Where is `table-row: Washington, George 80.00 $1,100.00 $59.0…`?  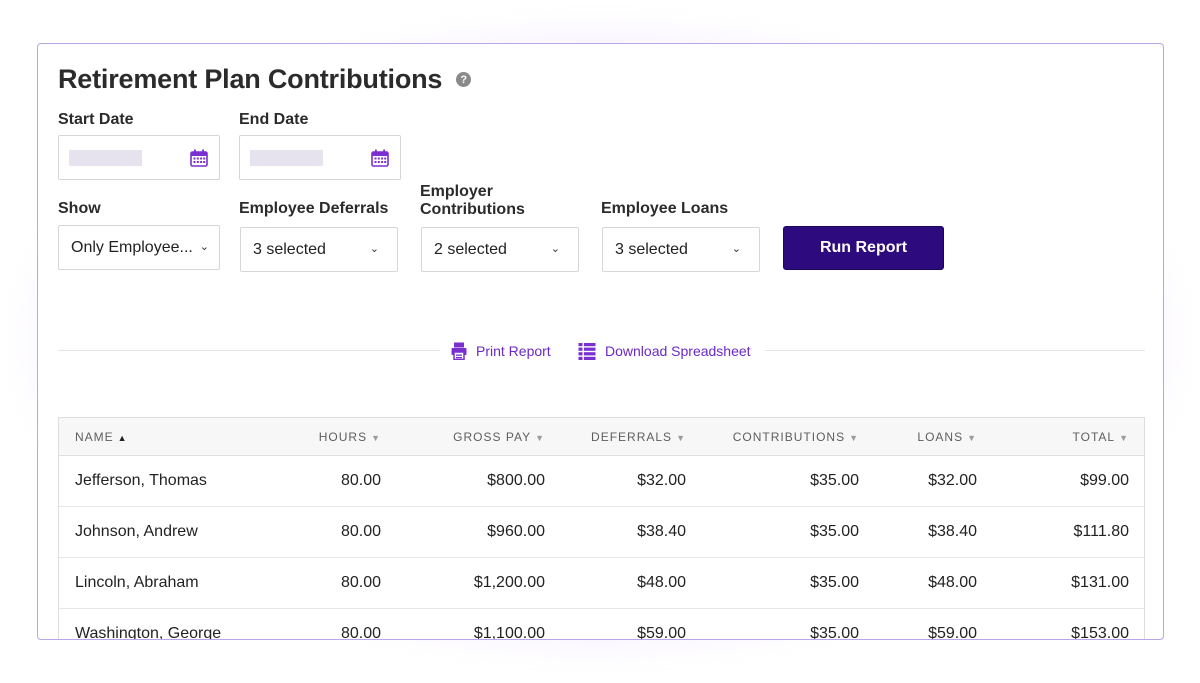 table-row: Washington, George 80.00 $1,100.00 $59.0… is located at coordinates (601, 624).